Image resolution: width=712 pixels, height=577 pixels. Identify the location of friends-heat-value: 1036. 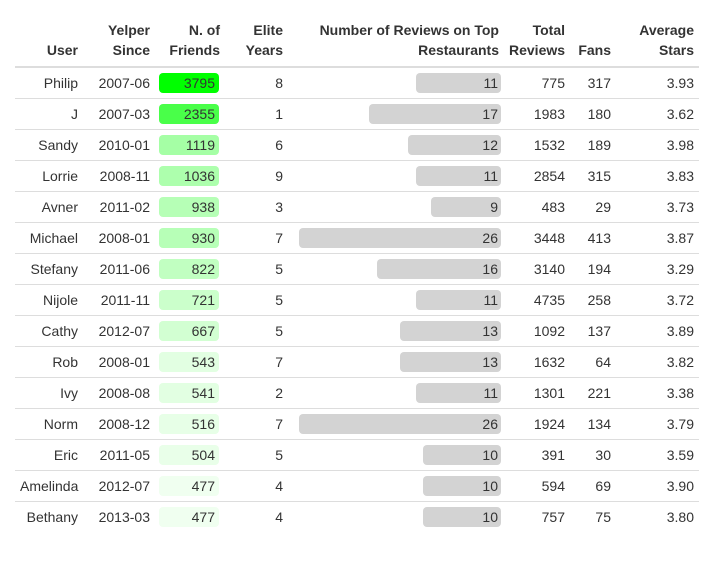
(189, 176).